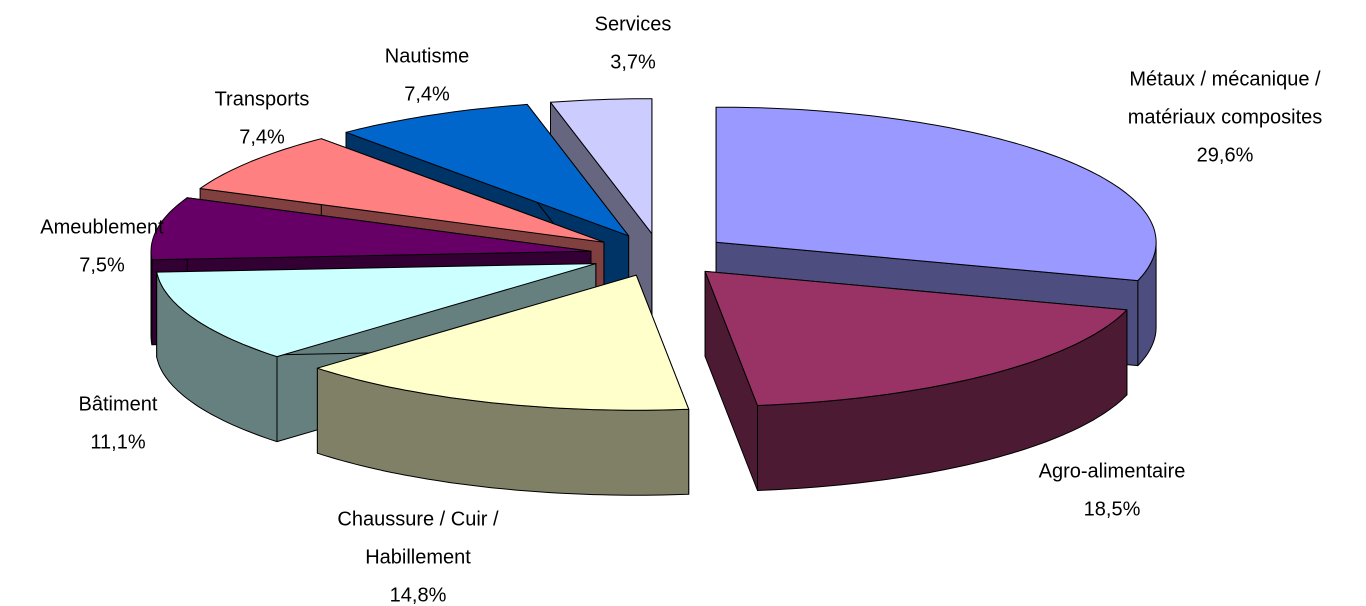 This screenshot has height=606, width=1366. Describe the element at coordinates (1225, 117) in the screenshot. I see `slice-label: matériaux composites` at that location.